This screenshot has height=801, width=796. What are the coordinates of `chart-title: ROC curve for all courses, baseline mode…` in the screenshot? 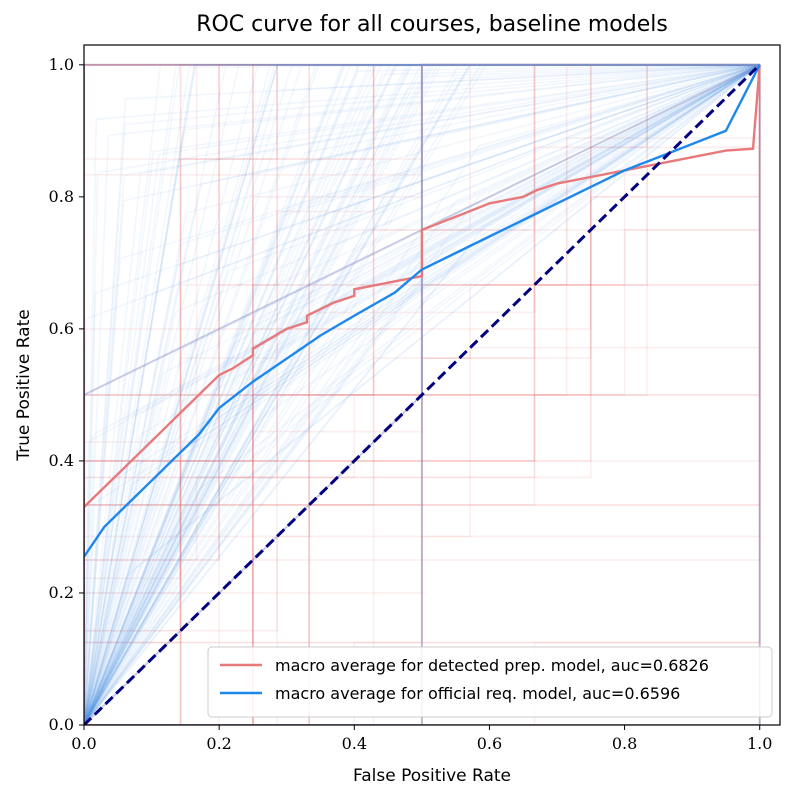 It's located at (432, 24).